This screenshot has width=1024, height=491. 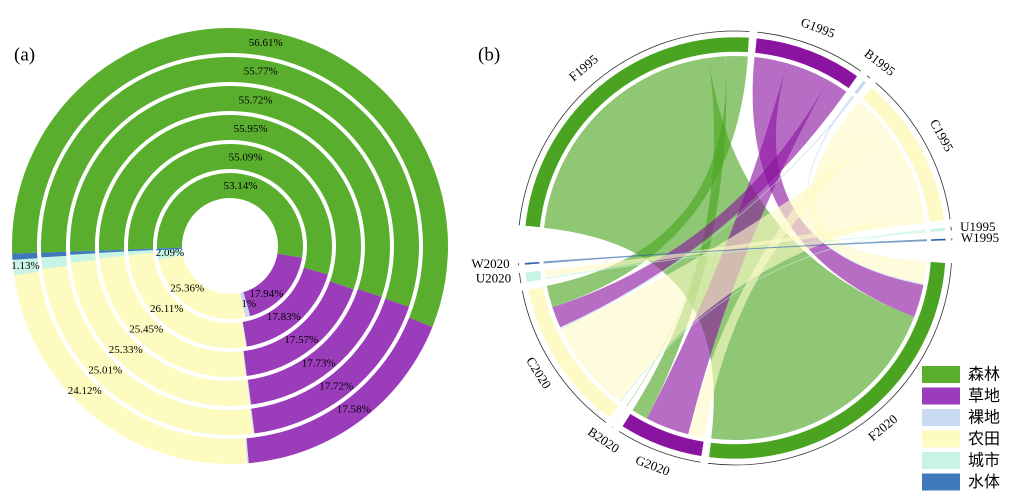 What do you see at coordinates (241, 186) in the screenshot?
I see `value-label: 53.14%` at bounding box center [241, 186].